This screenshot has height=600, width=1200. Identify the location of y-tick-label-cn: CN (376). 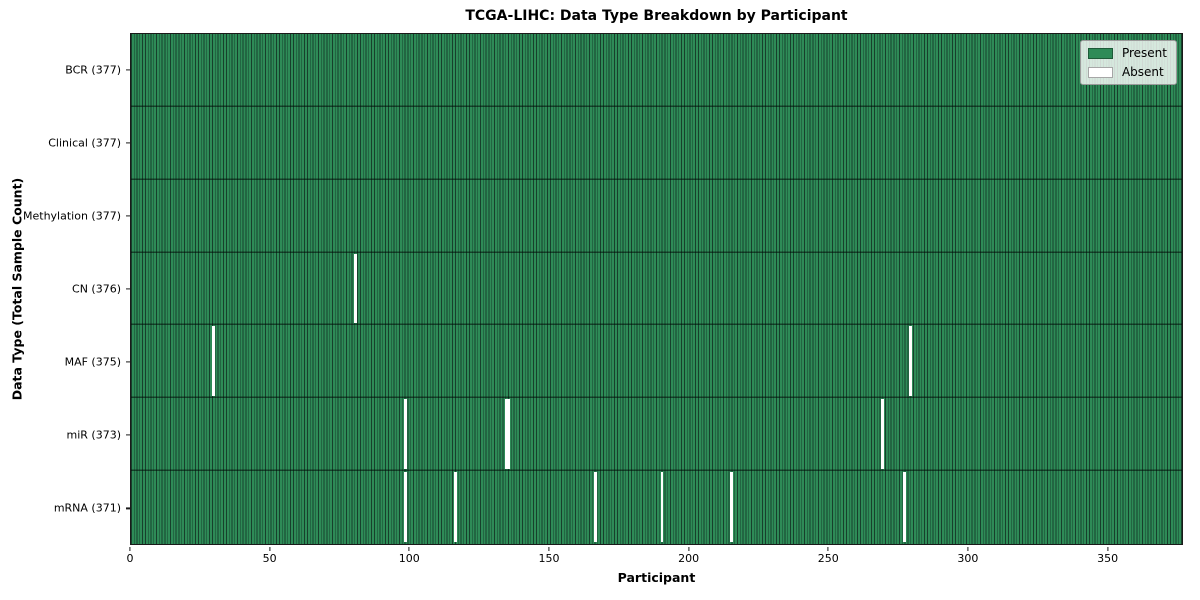
(96, 289).